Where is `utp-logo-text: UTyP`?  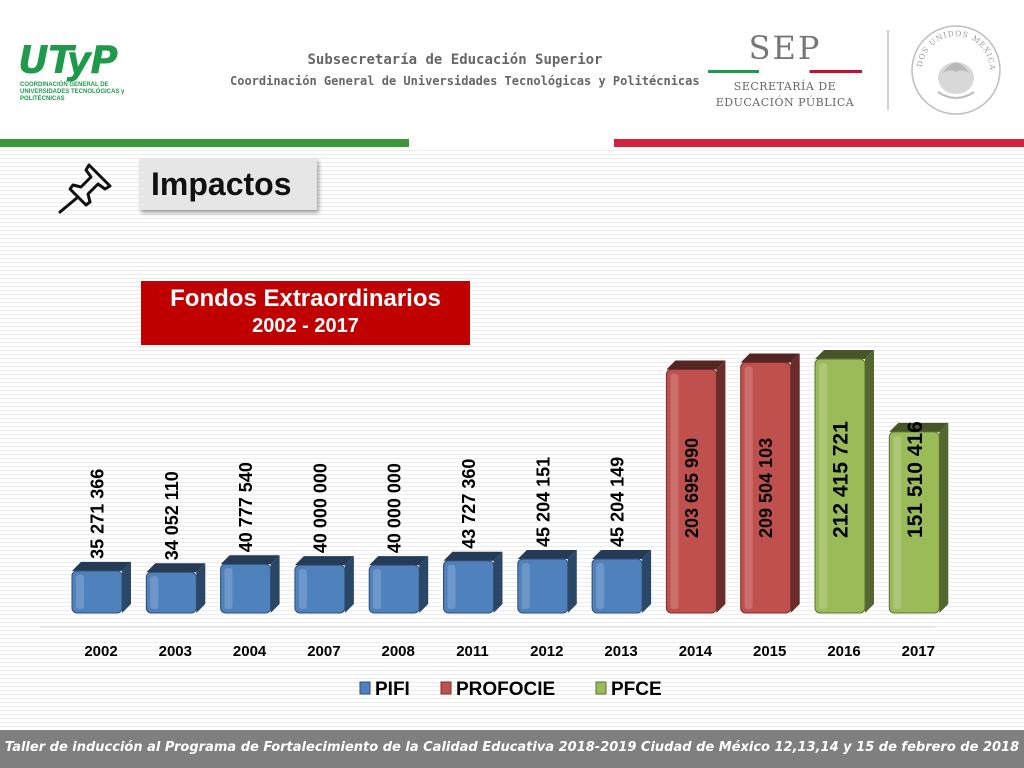 utp-logo-text: UTyP is located at coordinates (68, 60).